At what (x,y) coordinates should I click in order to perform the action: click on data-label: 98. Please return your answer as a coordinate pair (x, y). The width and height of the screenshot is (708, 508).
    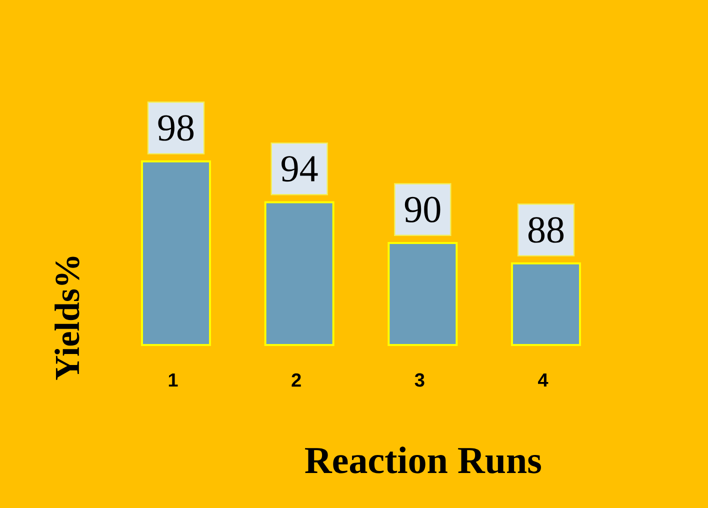
    Looking at the image, I should click on (176, 128).